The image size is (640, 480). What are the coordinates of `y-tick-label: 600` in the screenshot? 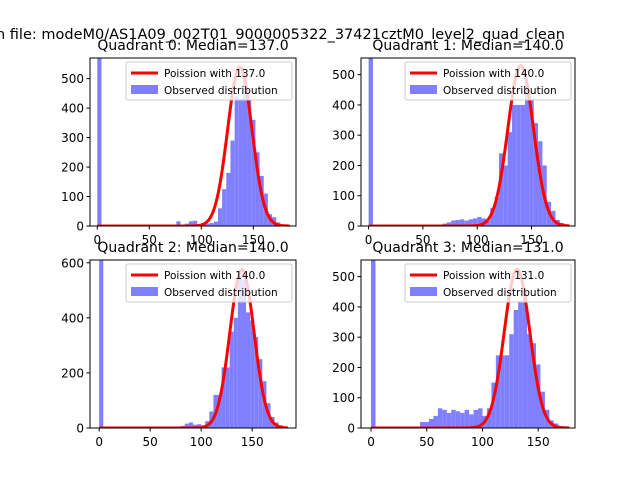 It's located at (72, 263).